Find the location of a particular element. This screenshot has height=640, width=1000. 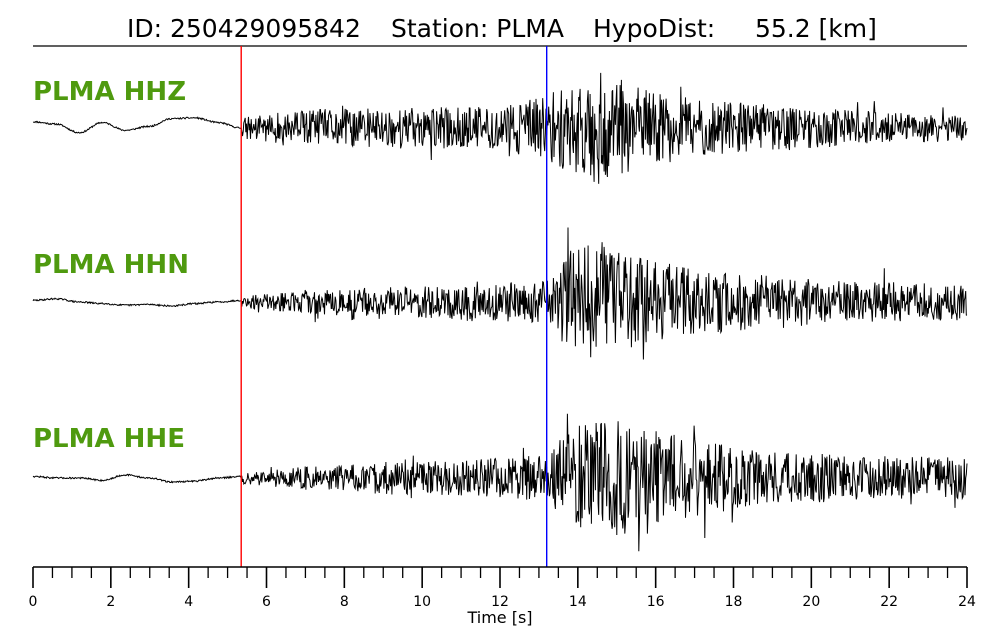

x-tick-label: 4 is located at coordinates (188, 602).